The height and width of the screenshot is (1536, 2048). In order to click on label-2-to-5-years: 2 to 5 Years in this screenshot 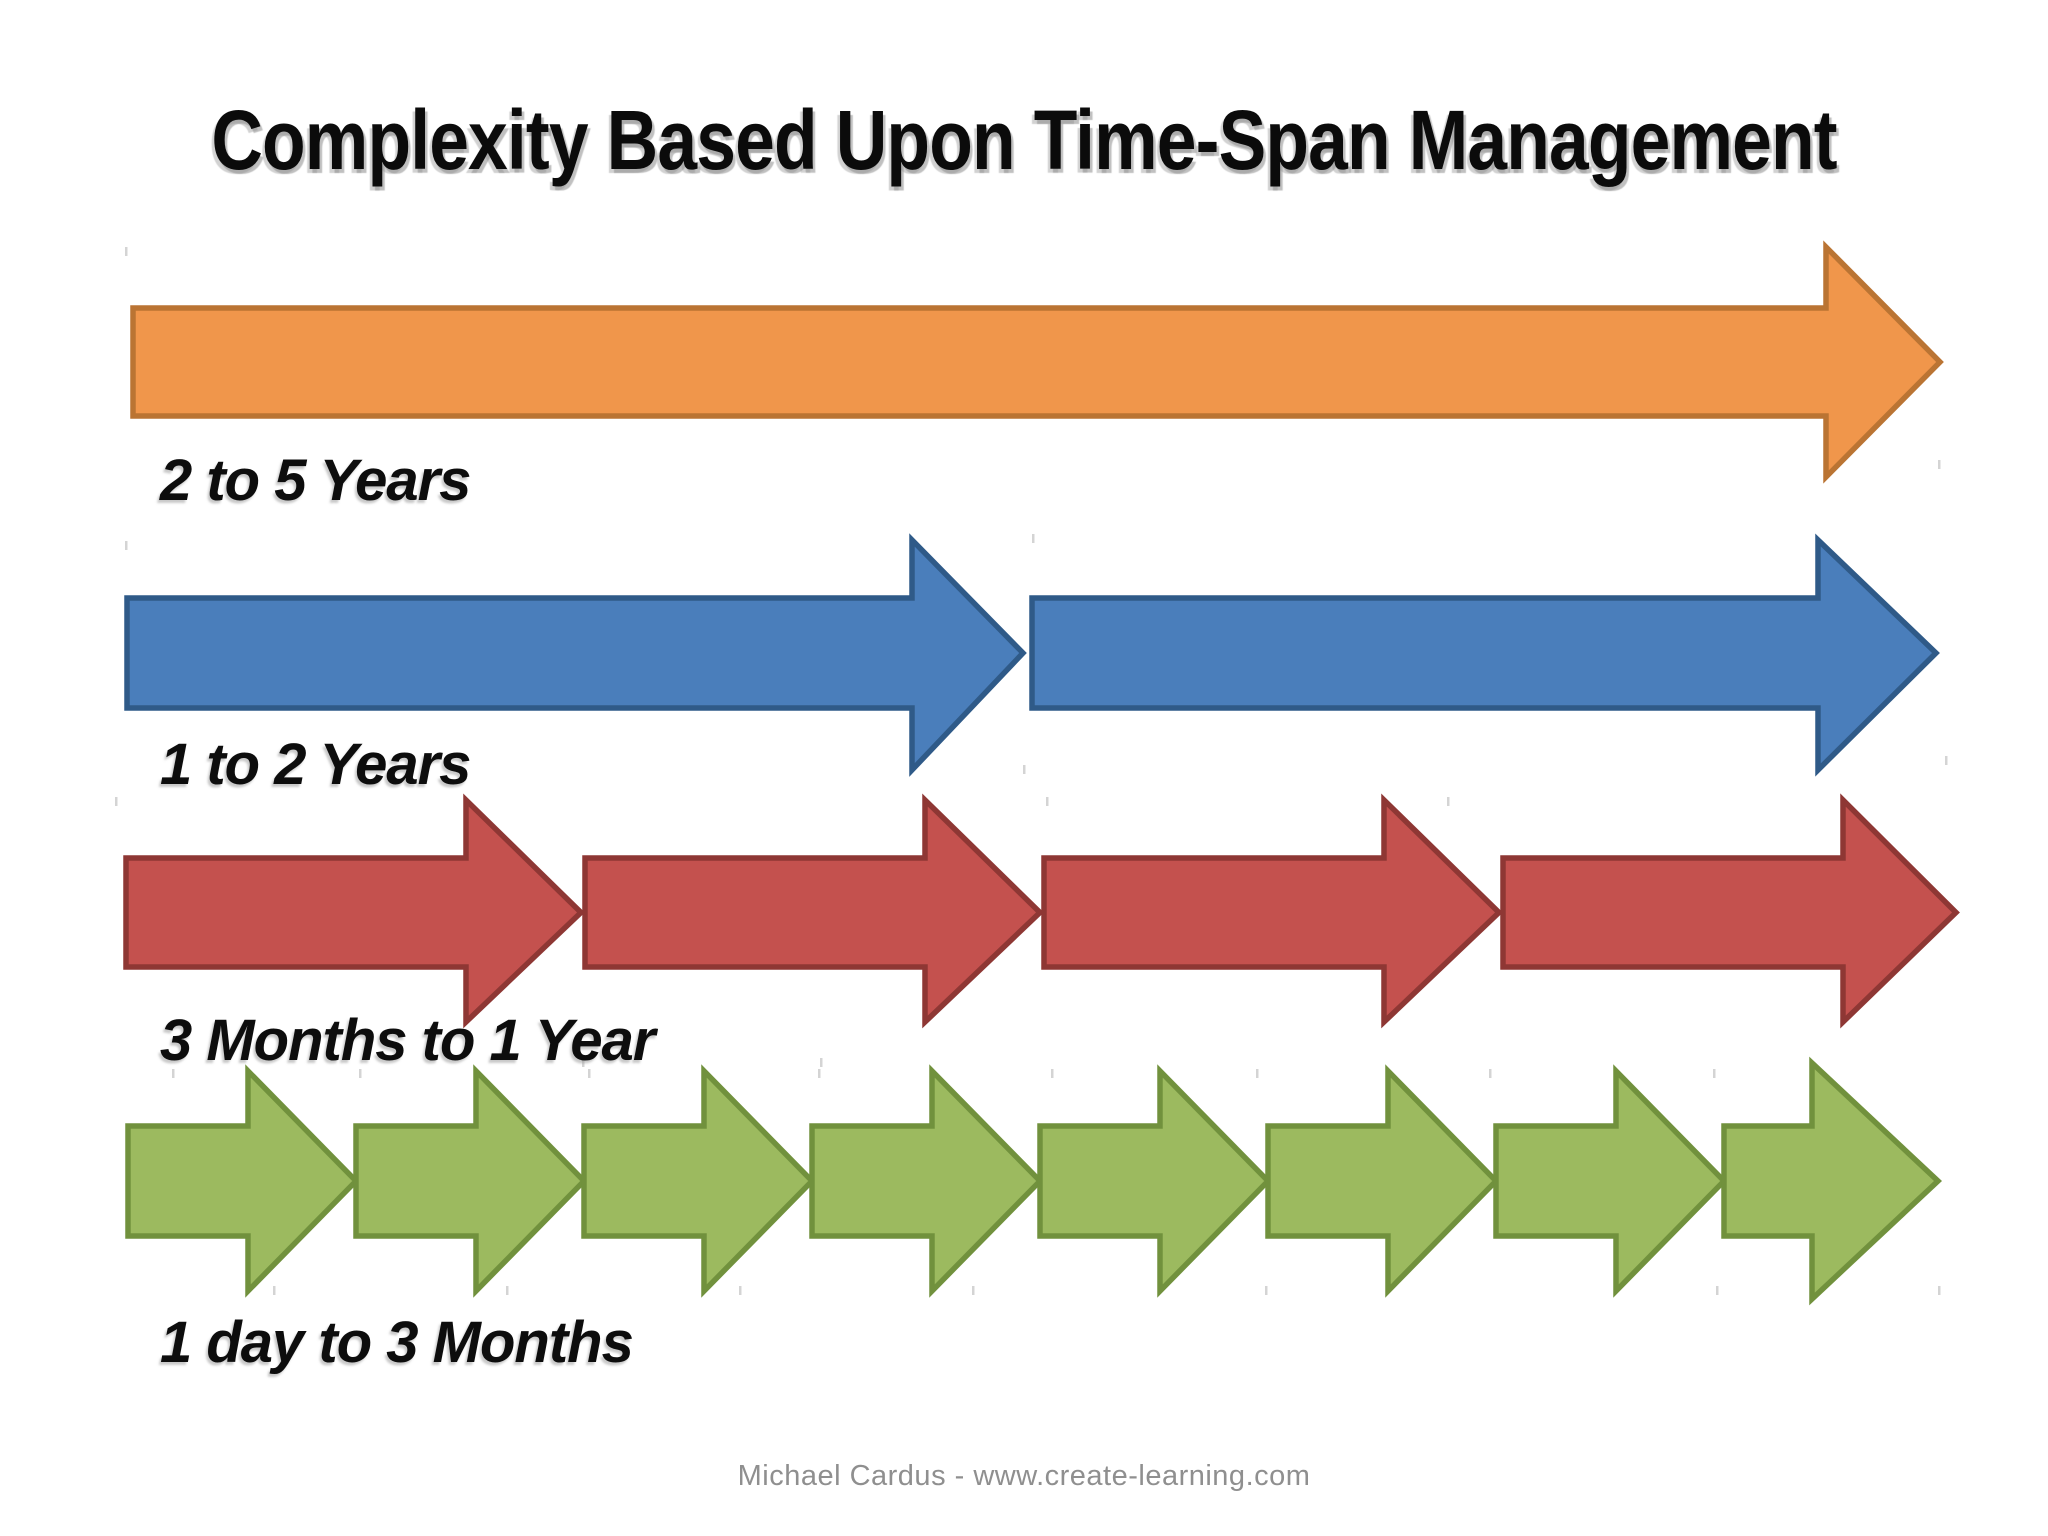, I will do `click(315, 480)`.